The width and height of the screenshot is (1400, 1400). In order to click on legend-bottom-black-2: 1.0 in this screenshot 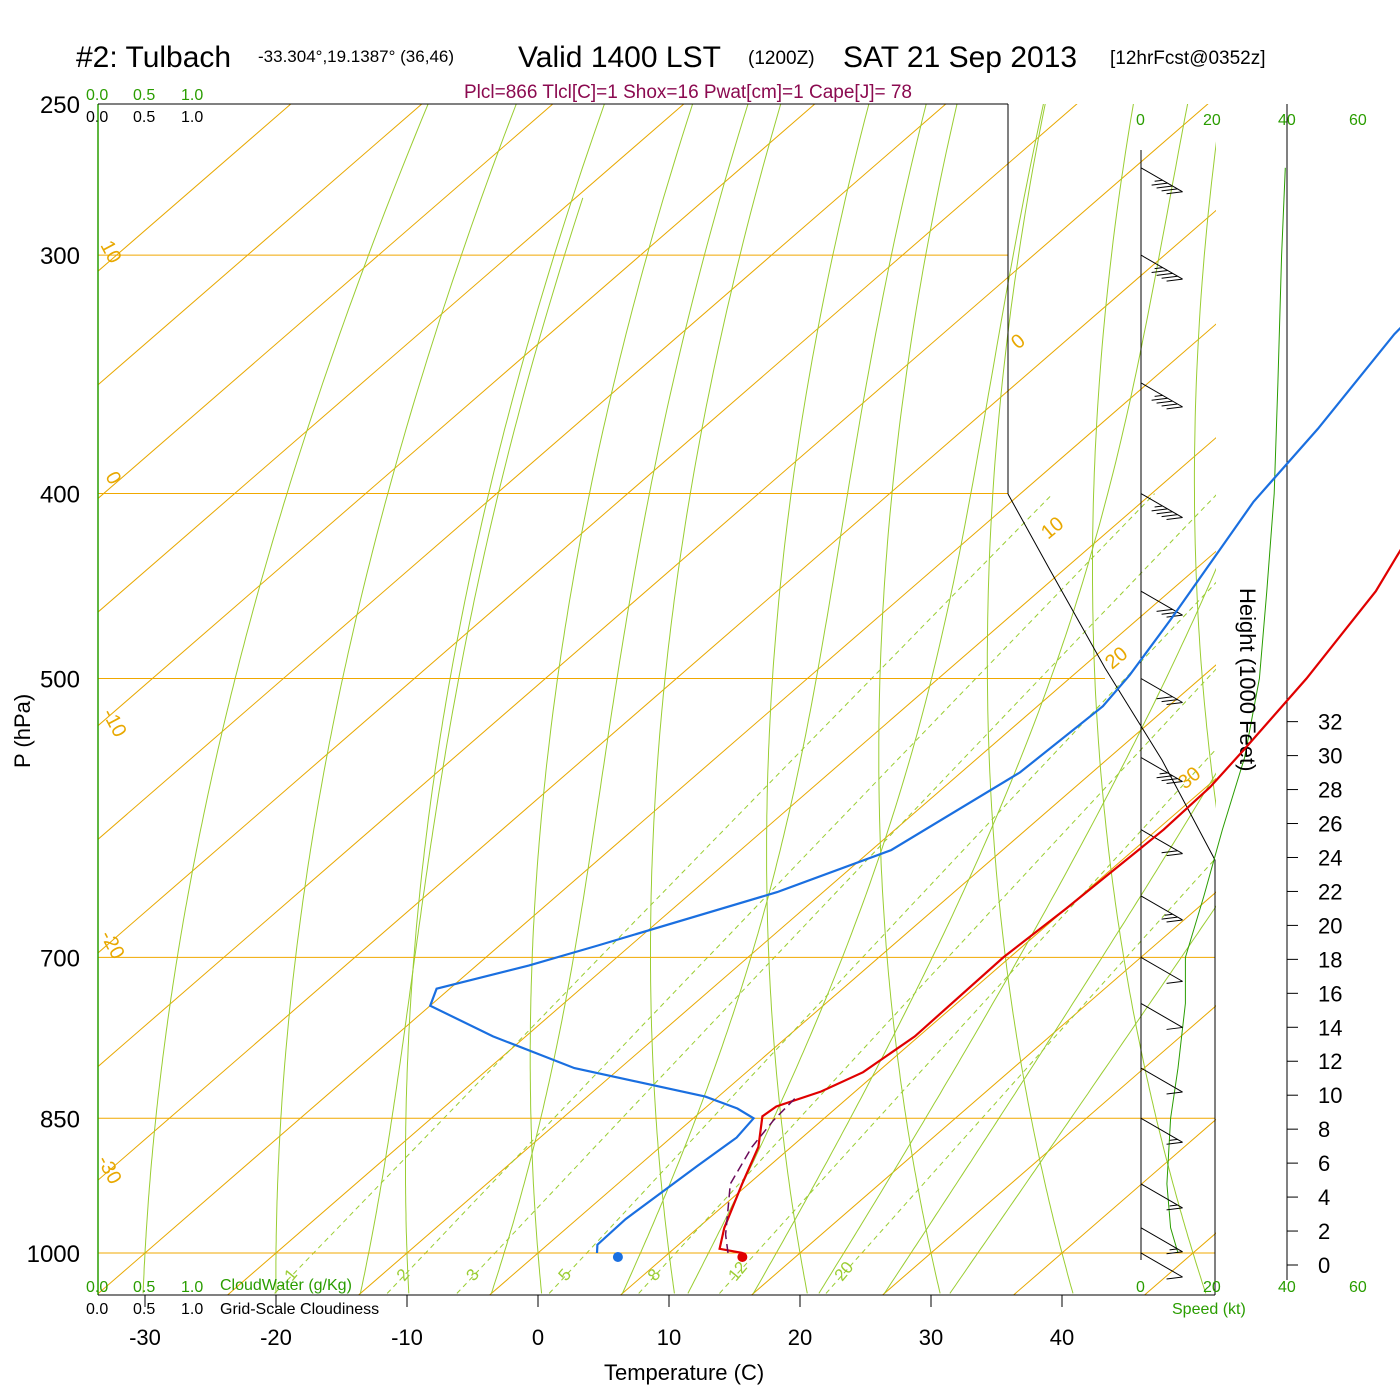, I will do `click(192, 1309)`.